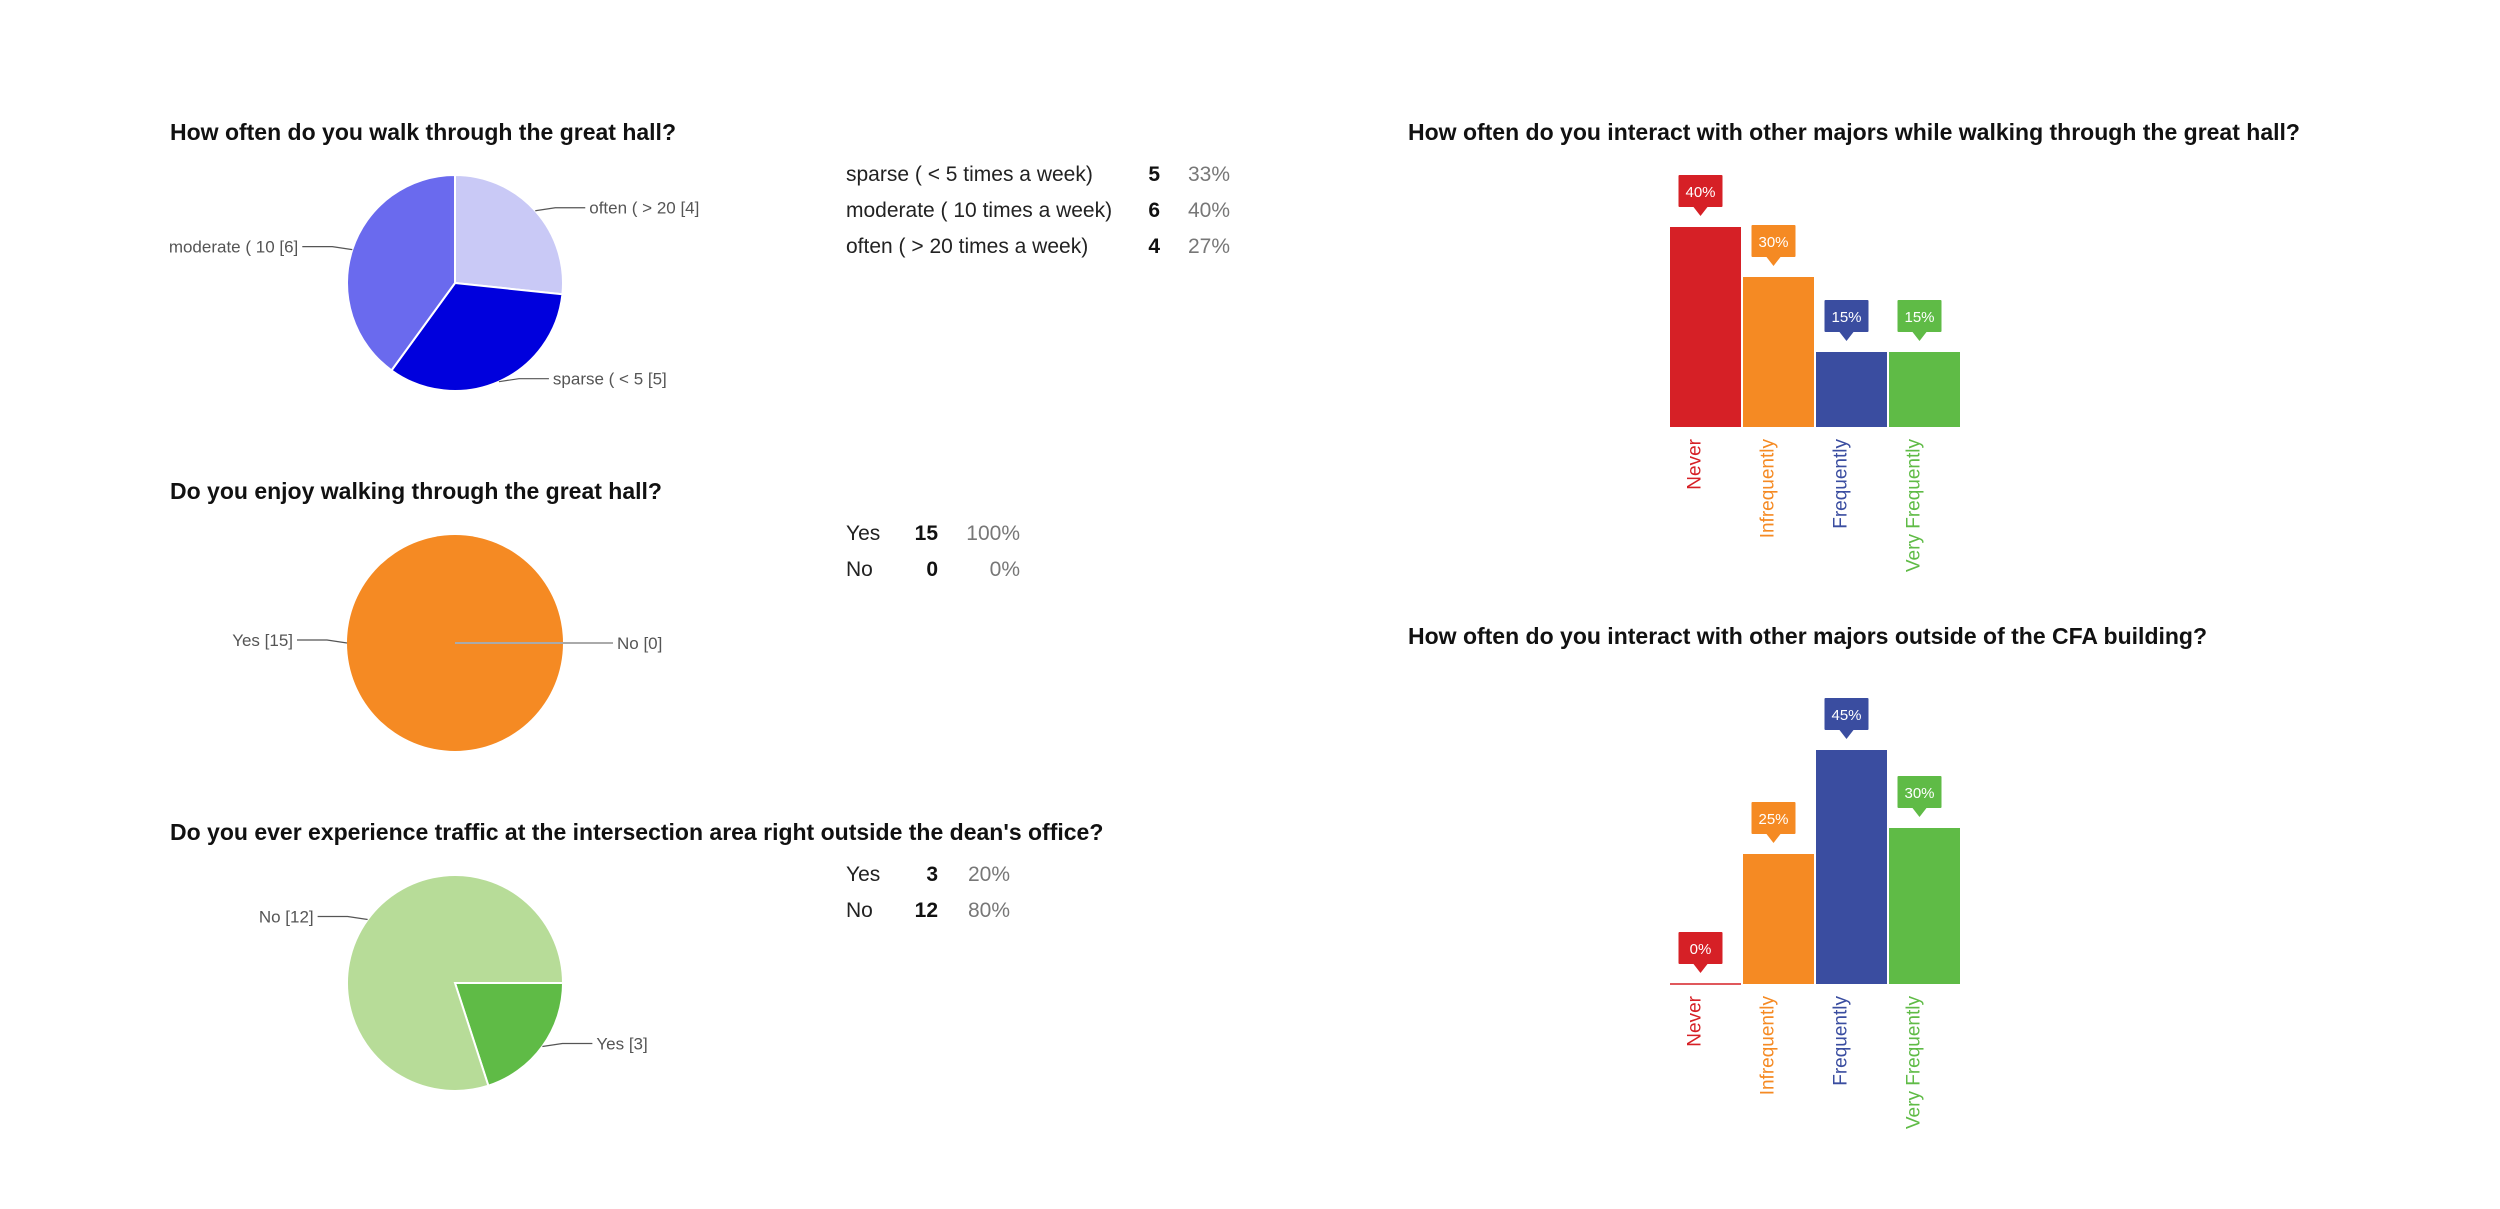 This screenshot has width=2500, height=1209. What do you see at coordinates (621, 1043) in the screenshot?
I see `pie-slice-label: Yes [3]` at bounding box center [621, 1043].